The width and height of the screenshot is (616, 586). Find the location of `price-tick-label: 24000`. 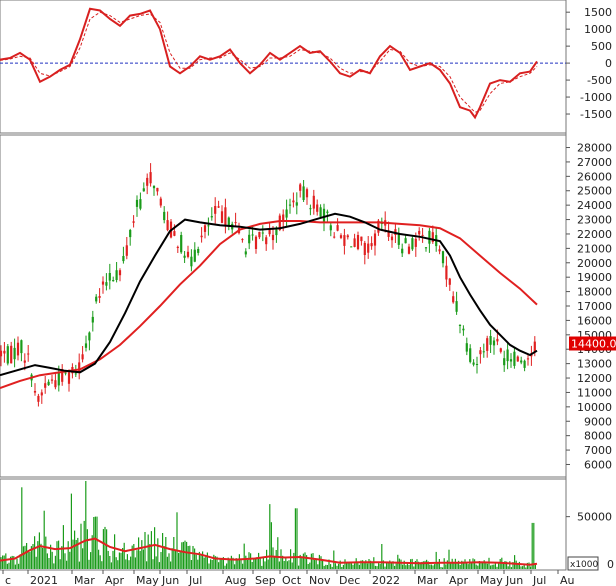

price-tick-label: 24000 is located at coordinates (594, 205).